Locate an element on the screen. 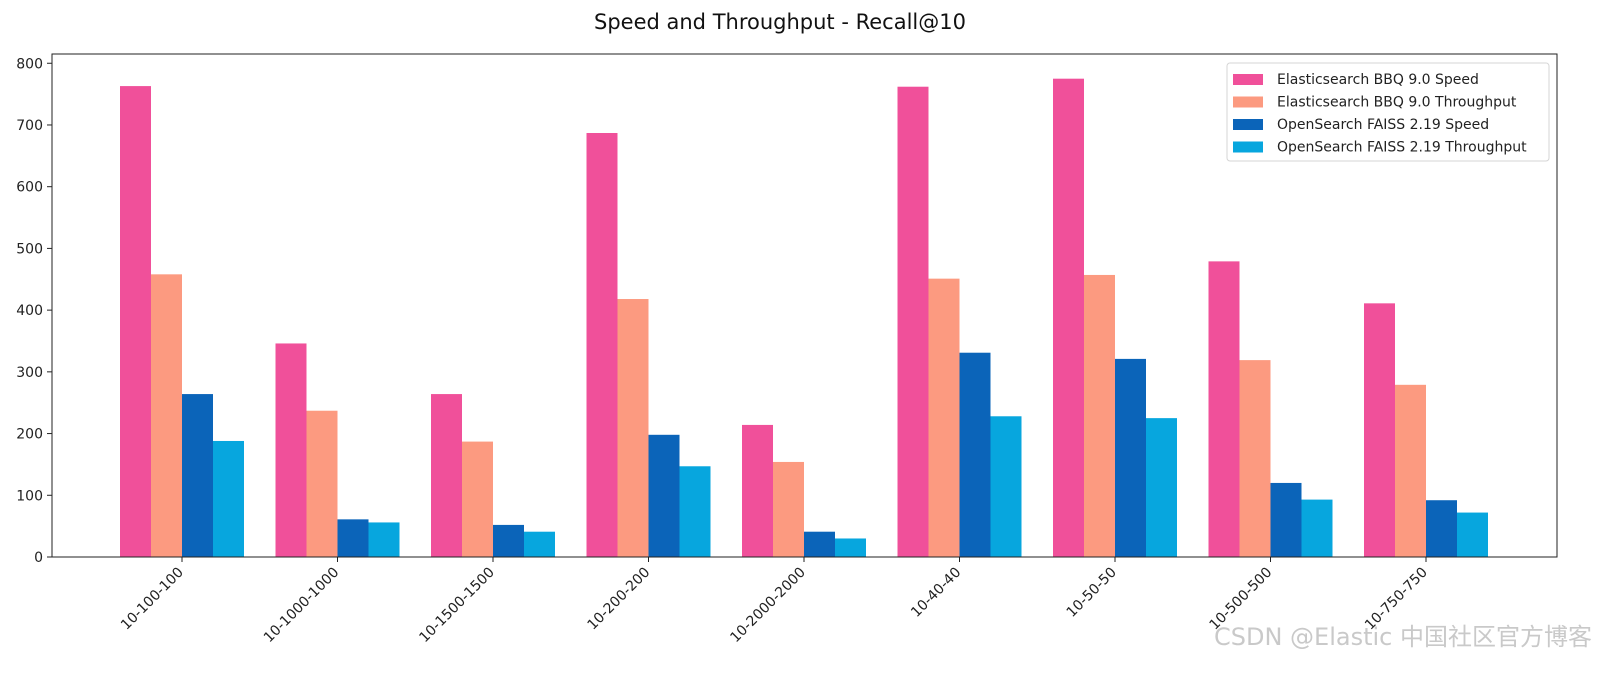 The image size is (1600, 681). y-tick-label-400: 400 is located at coordinates (29, 311).